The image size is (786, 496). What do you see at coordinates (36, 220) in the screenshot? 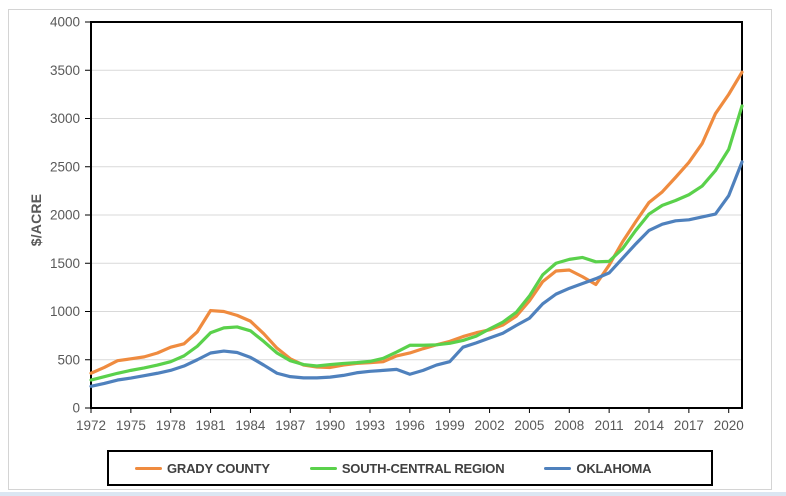
I see `y-axis-title: $/ACRE` at bounding box center [36, 220].